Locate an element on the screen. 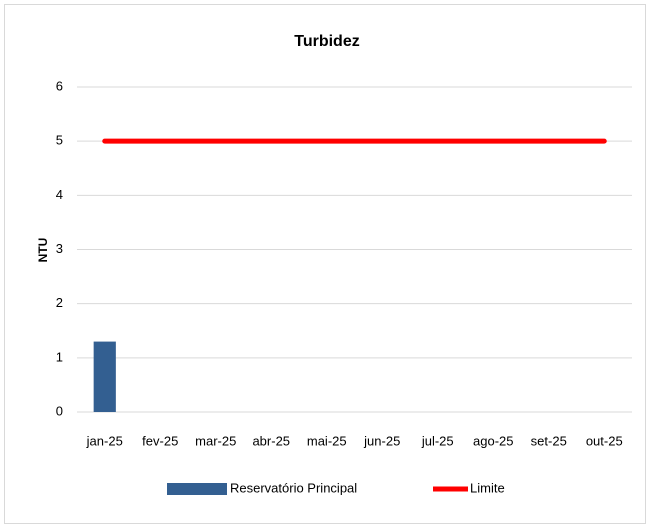  x-tick-label: set-25 is located at coordinates (549, 440).